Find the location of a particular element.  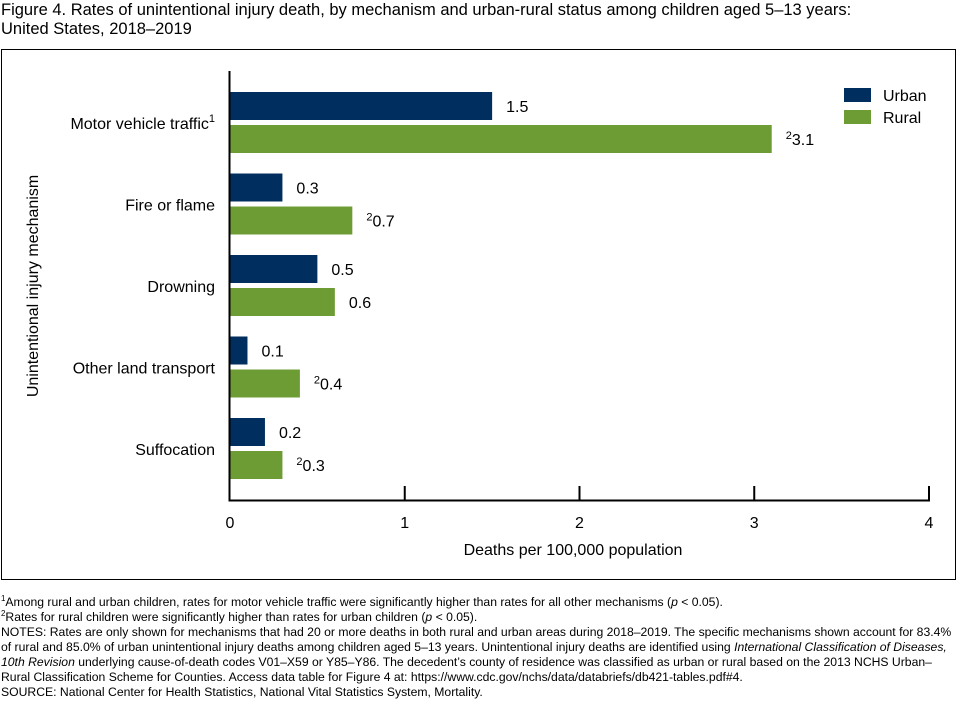

value-label-urban-fire-or-flame: 0.3 is located at coordinates (307, 189).